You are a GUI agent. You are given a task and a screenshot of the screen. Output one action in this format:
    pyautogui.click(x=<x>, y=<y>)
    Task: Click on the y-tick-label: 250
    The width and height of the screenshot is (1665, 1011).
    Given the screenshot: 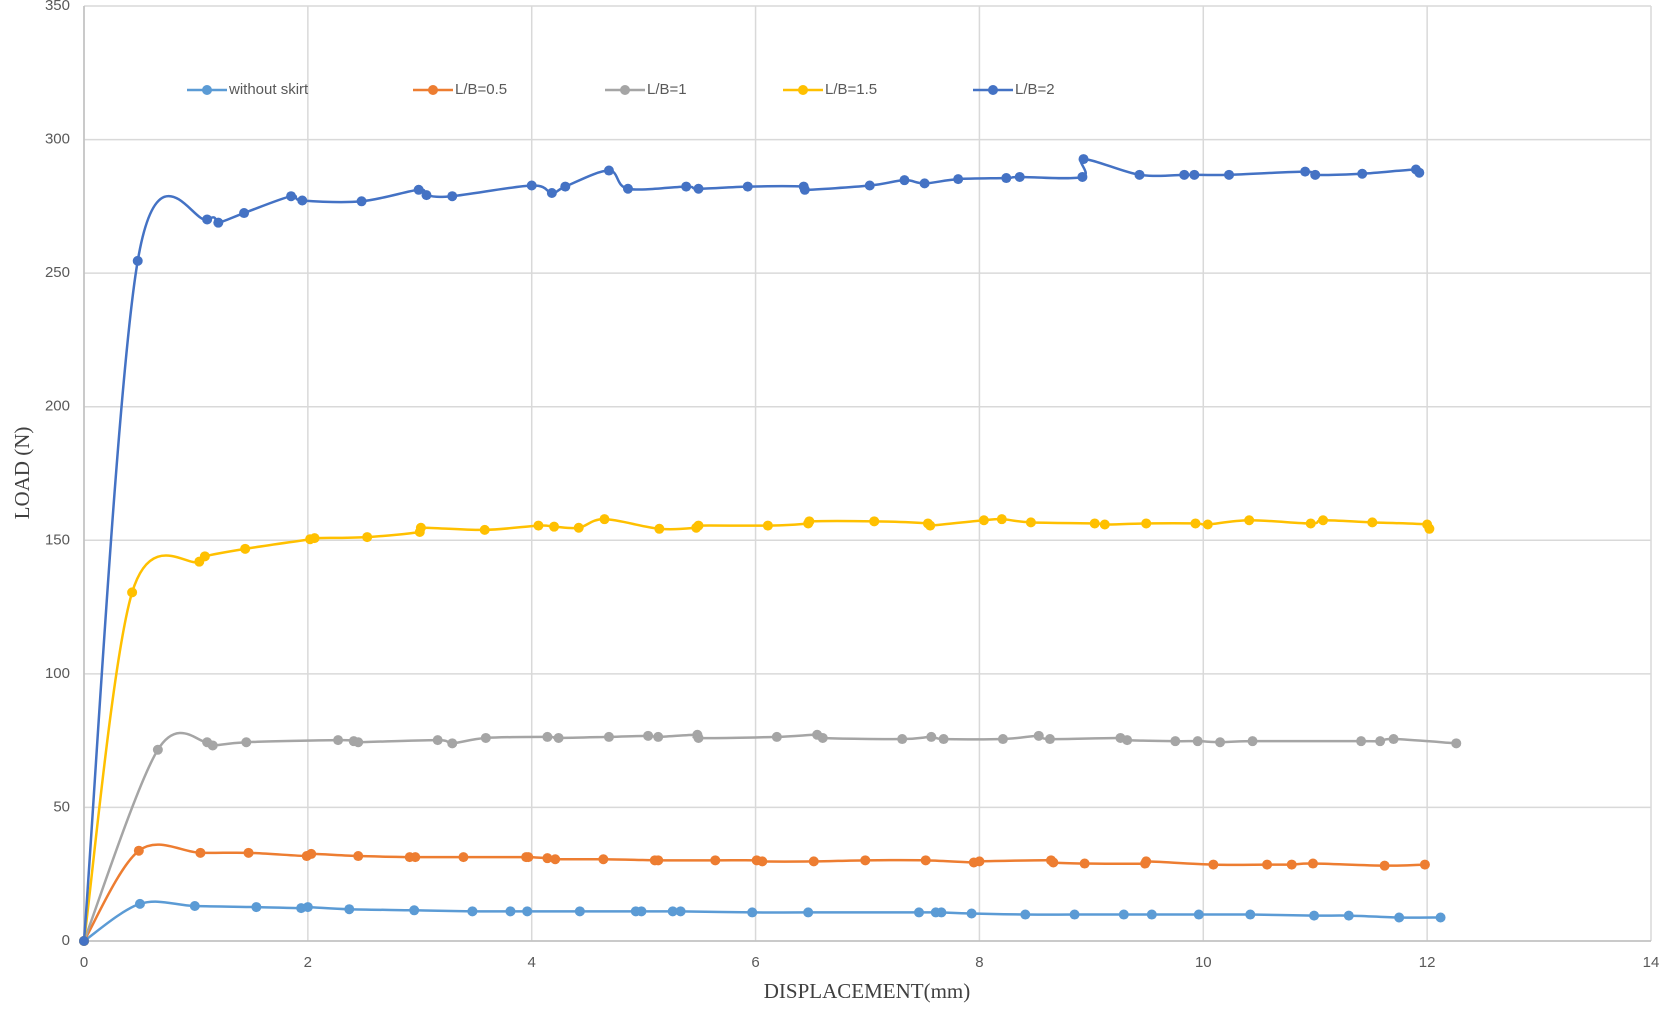 What is the action you would take?
    pyautogui.click(x=57, y=272)
    